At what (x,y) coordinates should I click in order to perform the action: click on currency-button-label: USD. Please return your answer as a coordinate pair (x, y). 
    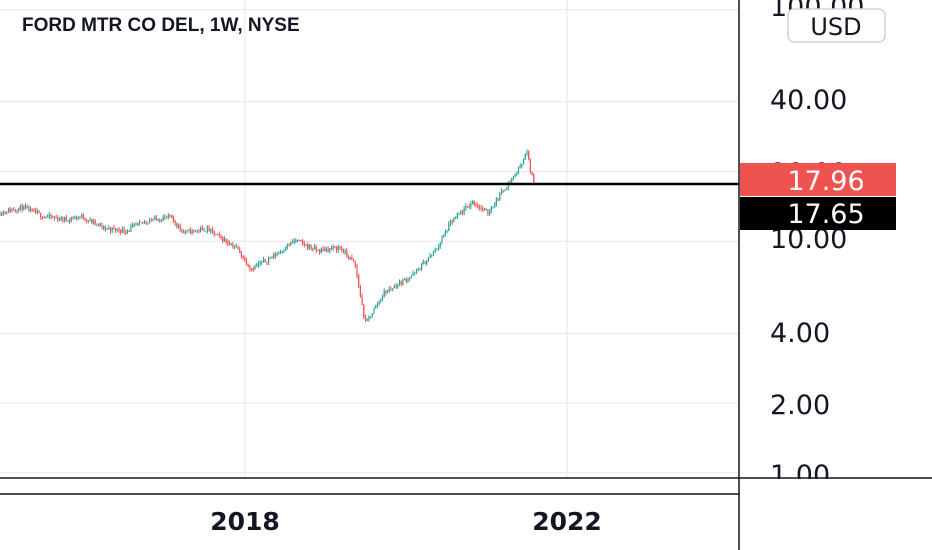
    Looking at the image, I should click on (835, 27).